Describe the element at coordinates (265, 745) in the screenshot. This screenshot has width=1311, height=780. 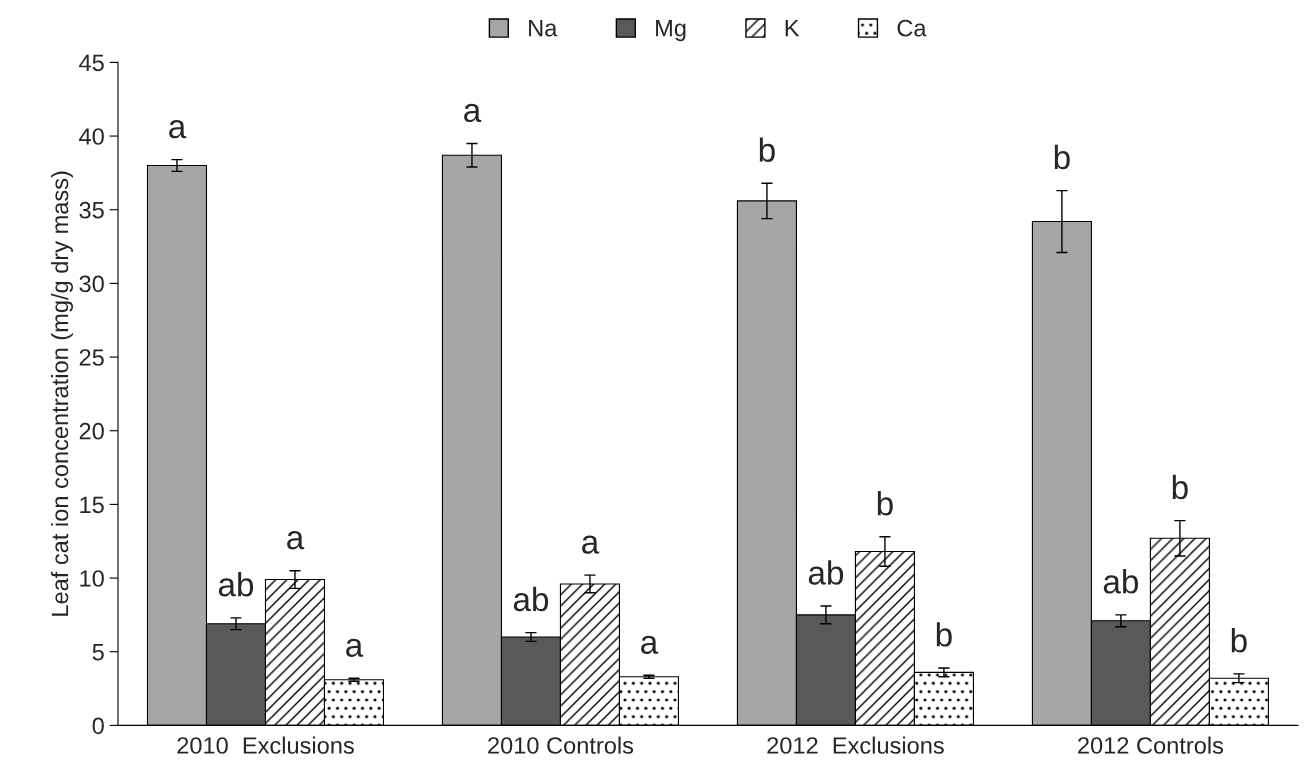
I see `x-tick-label: 2010 Exclusions` at that location.